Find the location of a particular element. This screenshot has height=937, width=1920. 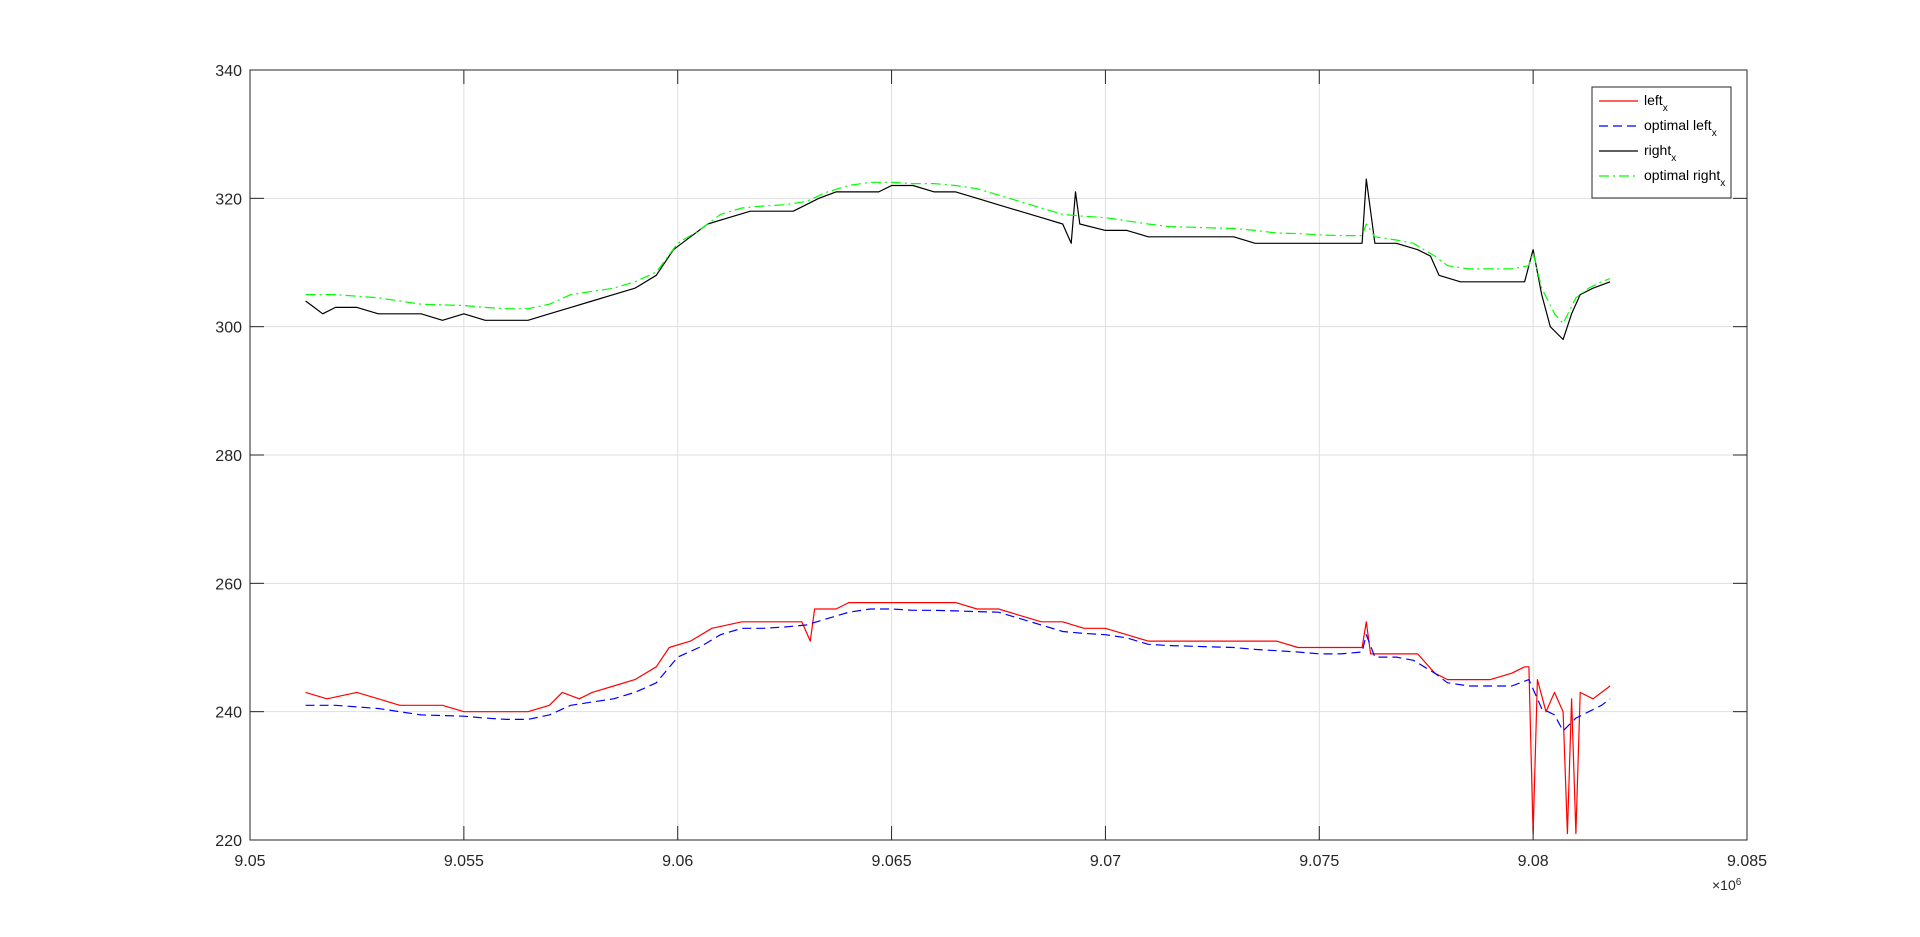

y-tick-label: 300 is located at coordinates (228, 328).